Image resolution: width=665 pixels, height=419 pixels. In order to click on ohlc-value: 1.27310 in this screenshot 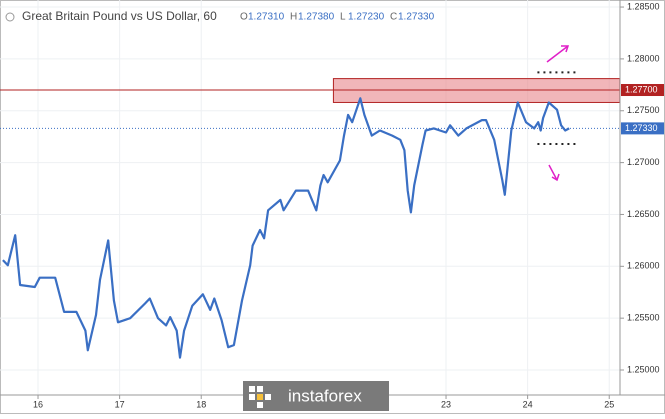, I will do `click(266, 17)`.